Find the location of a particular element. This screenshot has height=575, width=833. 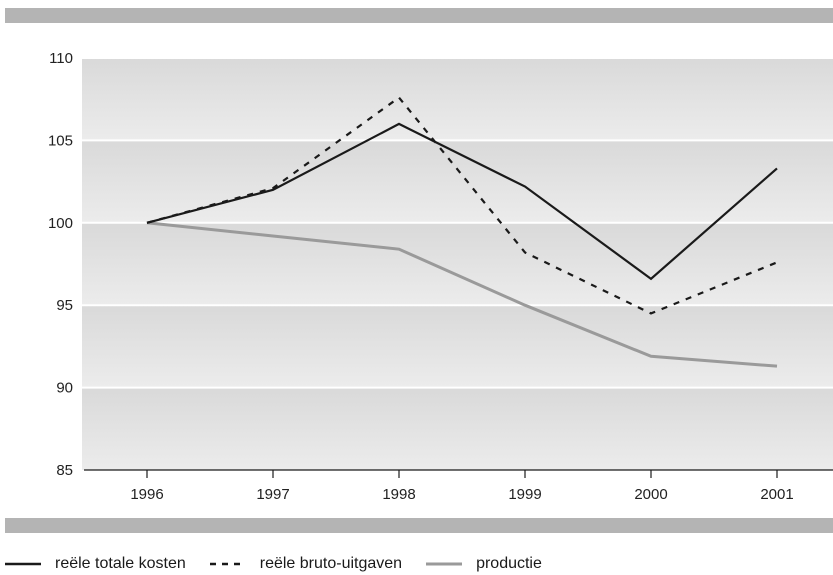

x-tick-label: 2000 is located at coordinates (650, 494).